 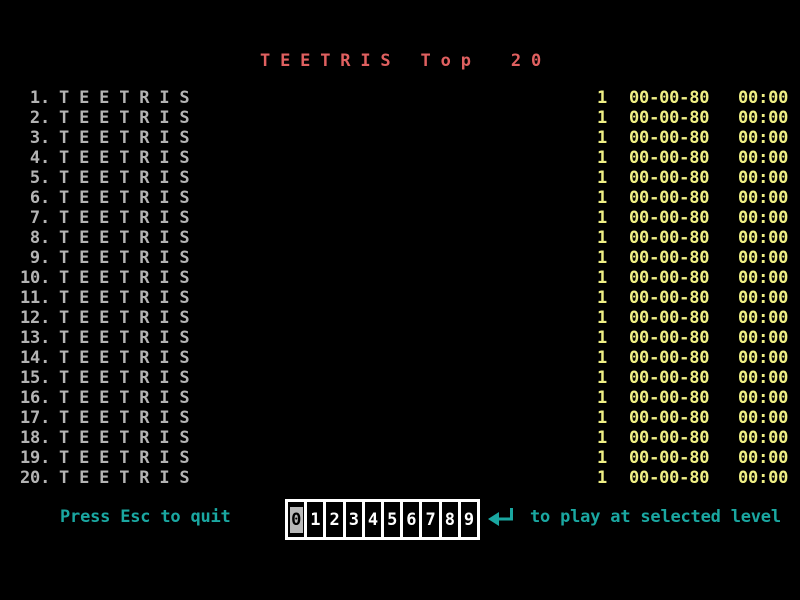 What do you see at coordinates (467, 519) in the screenshot?
I see `level-option-9: 9` at bounding box center [467, 519].